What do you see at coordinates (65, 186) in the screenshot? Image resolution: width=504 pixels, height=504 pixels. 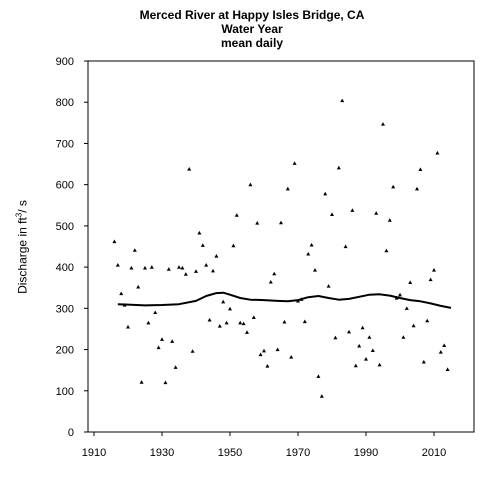 I see `y-tick-label: 600` at bounding box center [65, 186].